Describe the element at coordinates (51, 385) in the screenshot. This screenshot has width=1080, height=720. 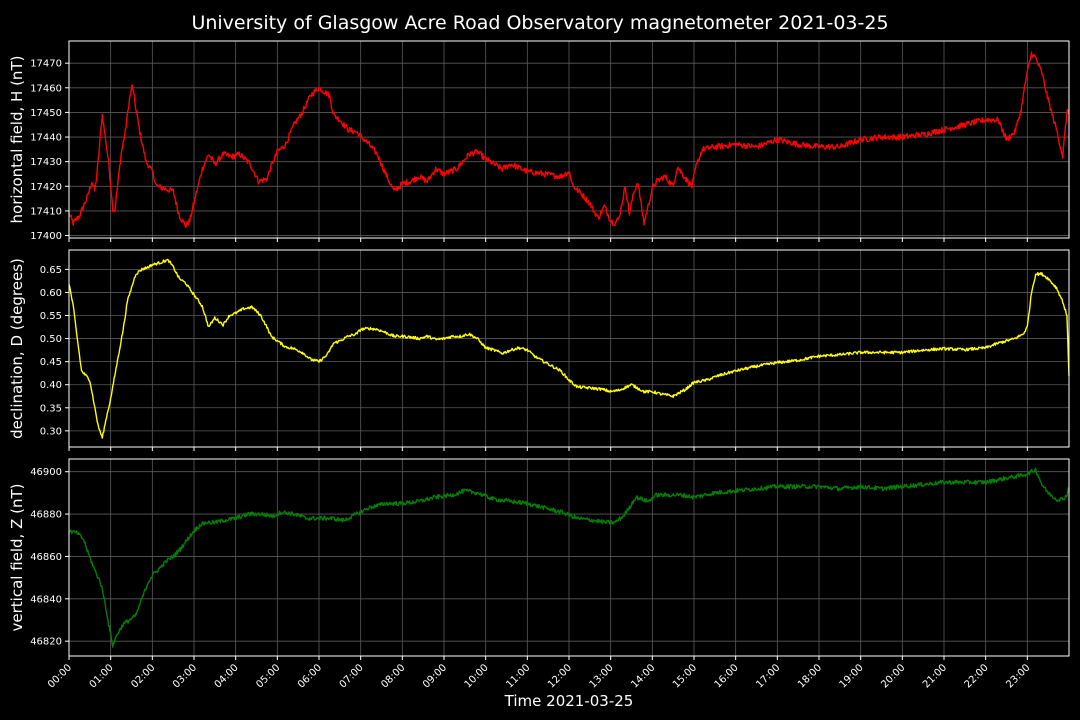
I see `y-tick-label: 0.40` at that location.